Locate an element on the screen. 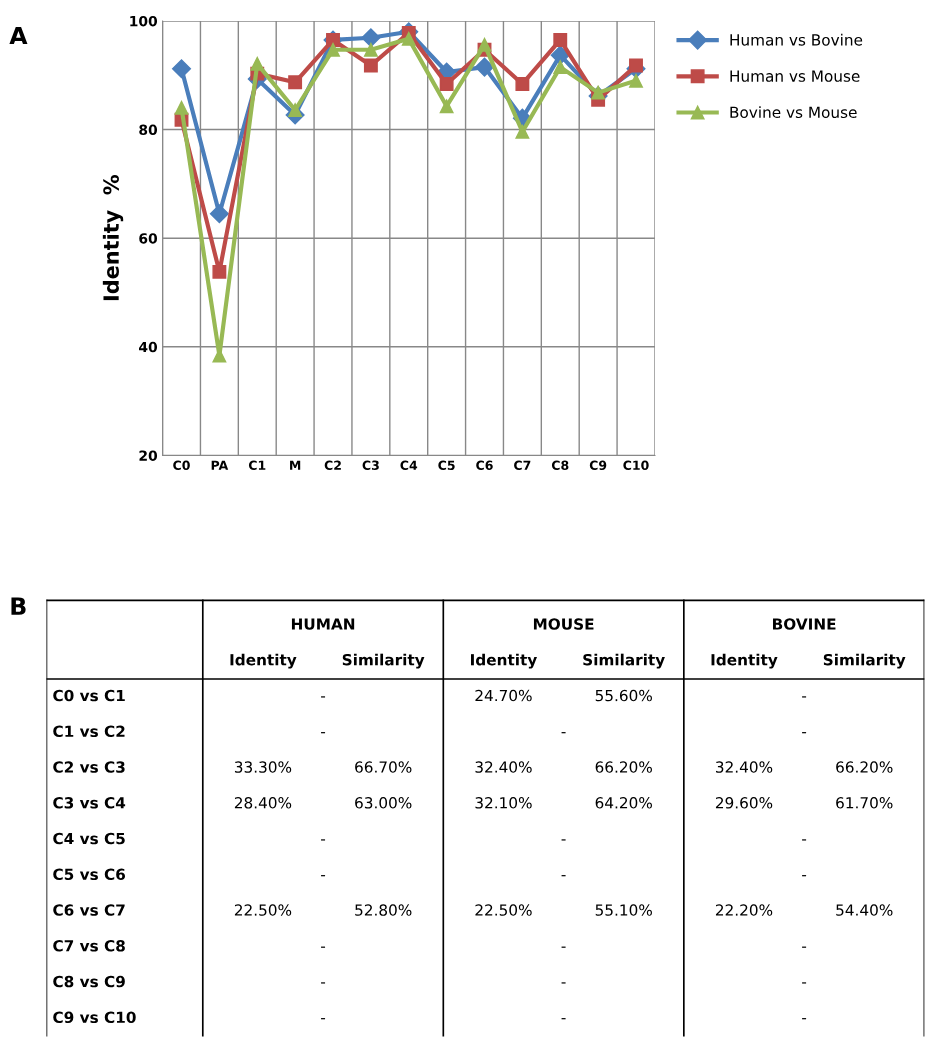 The height and width of the screenshot is (1047, 929). y-tick-label: 100 is located at coordinates (144, 21).